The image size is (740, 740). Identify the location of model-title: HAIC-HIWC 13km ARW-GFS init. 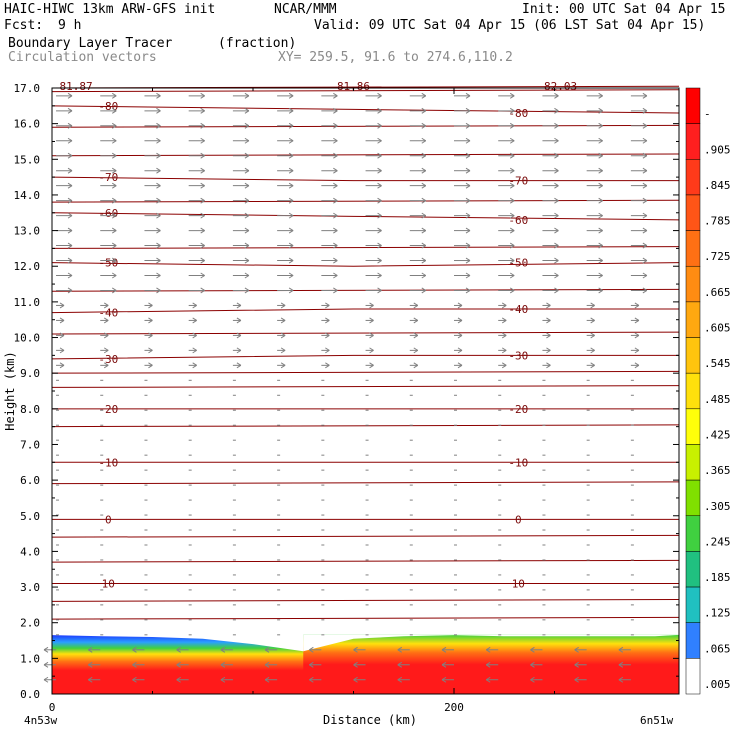
(110, 9).